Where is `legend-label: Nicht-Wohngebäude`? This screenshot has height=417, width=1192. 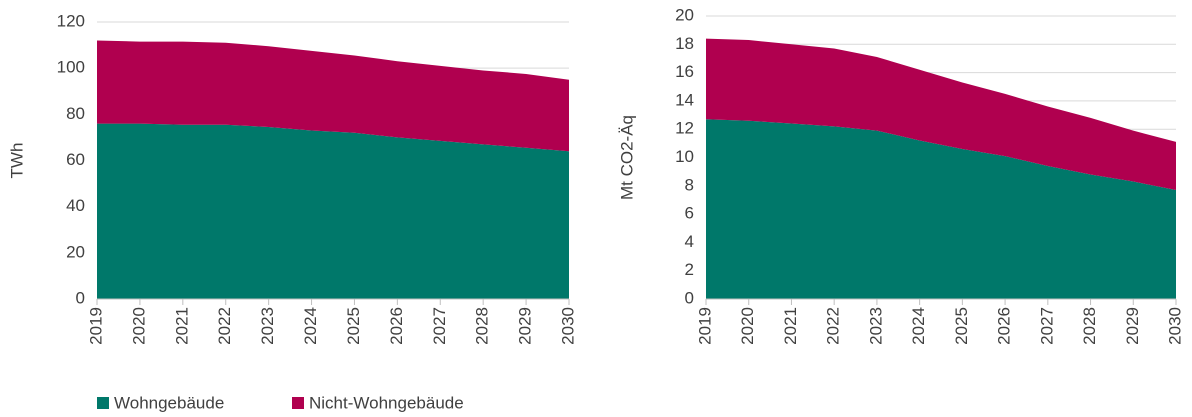 legend-label: Nicht-Wohngebäude is located at coordinates (386, 402).